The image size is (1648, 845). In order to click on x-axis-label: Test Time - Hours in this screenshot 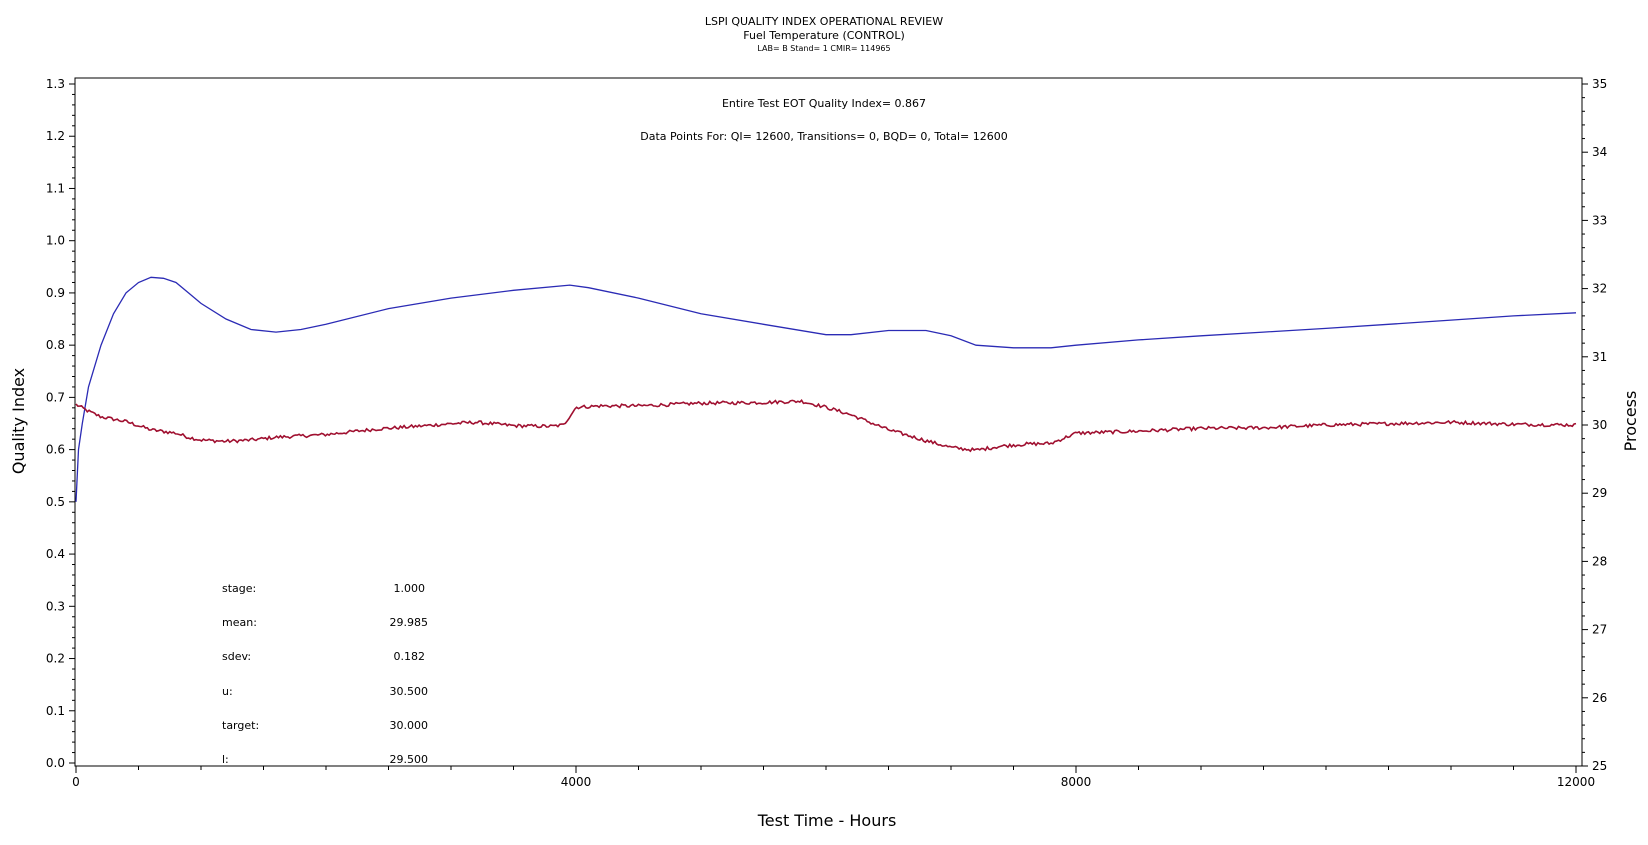, I will do `click(827, 820)`.